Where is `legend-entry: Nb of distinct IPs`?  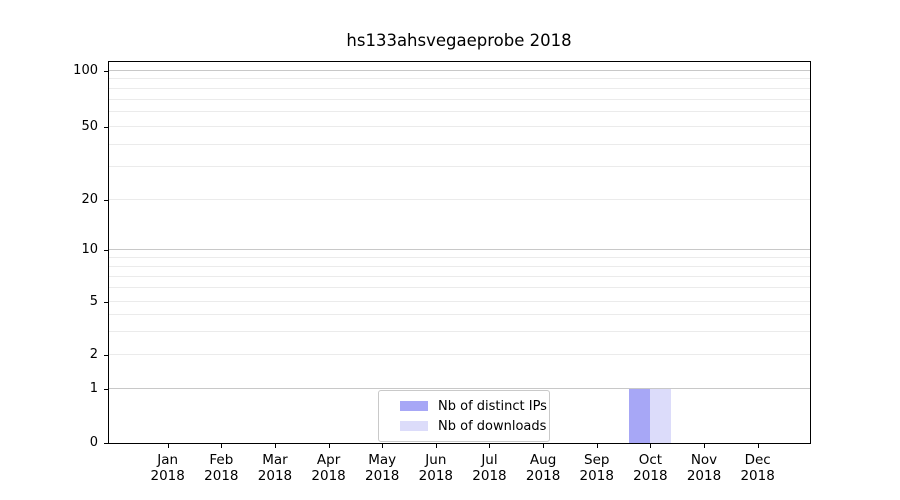 legend-entry: Nb of distinct IPs is located at coordinates (464, 406).